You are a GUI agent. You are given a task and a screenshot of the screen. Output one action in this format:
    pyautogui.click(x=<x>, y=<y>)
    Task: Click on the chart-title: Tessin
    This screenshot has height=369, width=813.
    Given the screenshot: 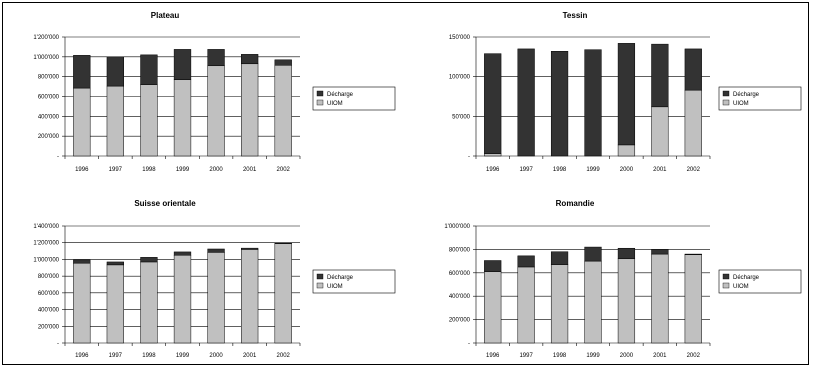 What is the action you would take?
    pyautogui.click(x=575, y=15)
    